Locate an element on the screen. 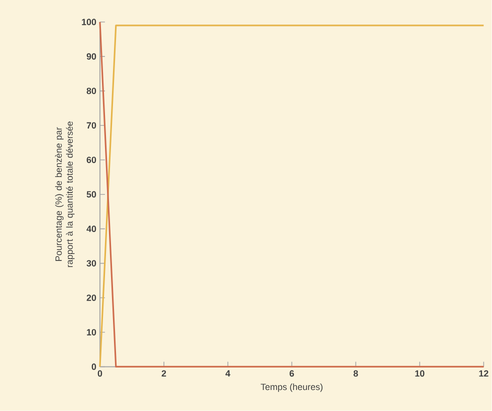 The height and width of the screenshot is (411, 492). y-tick-label: 60 is located at coordinates (91, 160).